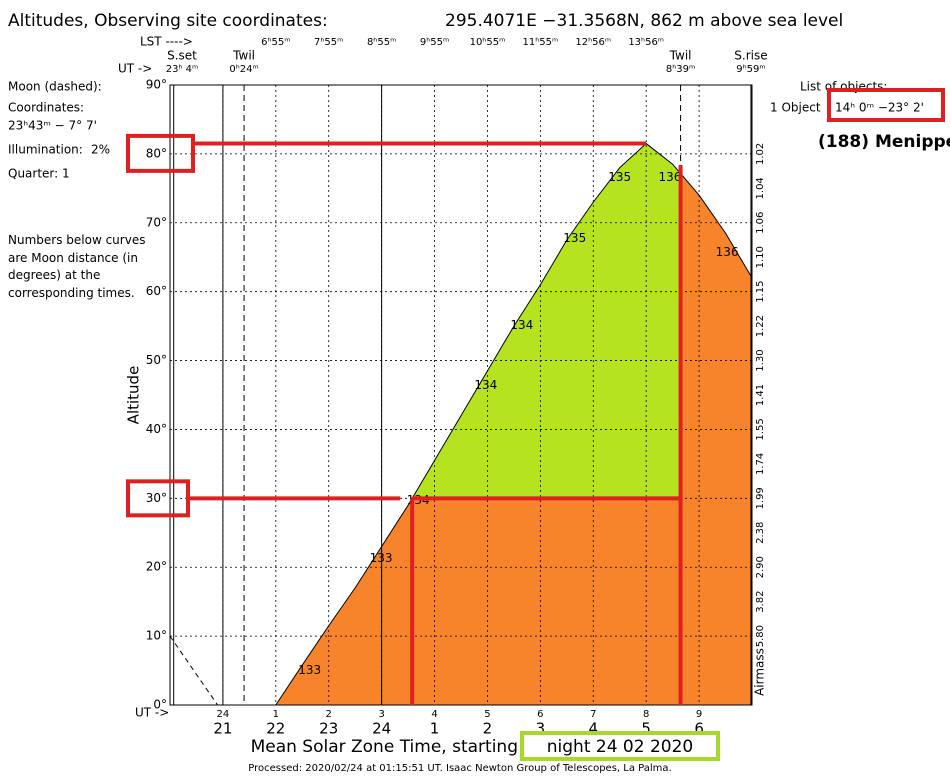 The width and height of the screenshot is (950, 782). Describe the element at coordinates (760, 154) in the screenshot. I see `y2-tick-label: 1.02` at that location.